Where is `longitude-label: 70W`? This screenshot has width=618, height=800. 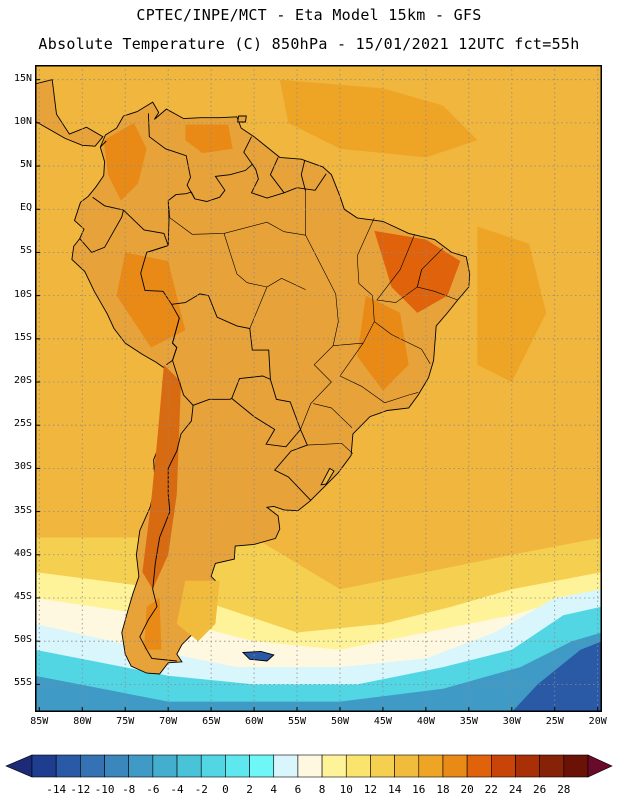
longitude-label: 70W is located at coordinates (168, 721).